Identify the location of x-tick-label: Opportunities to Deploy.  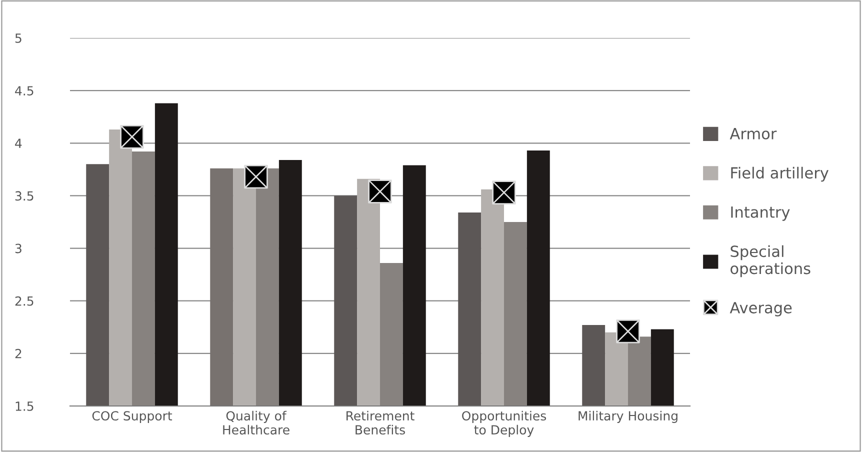
(504, 423).